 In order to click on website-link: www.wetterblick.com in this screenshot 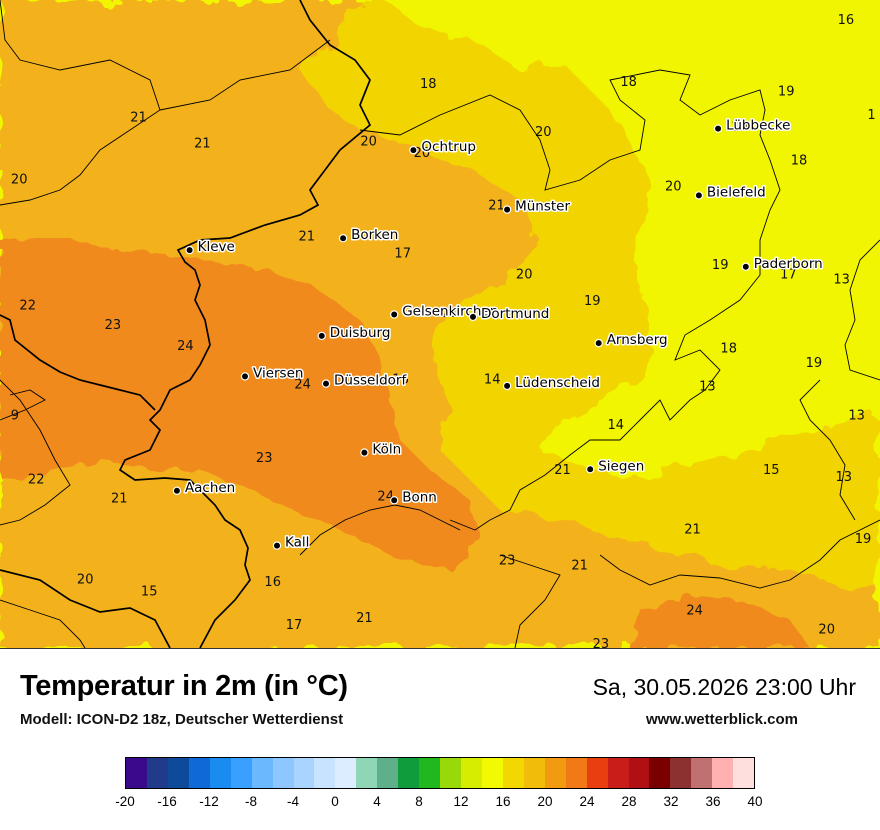, I will do `click(722, 719)`.